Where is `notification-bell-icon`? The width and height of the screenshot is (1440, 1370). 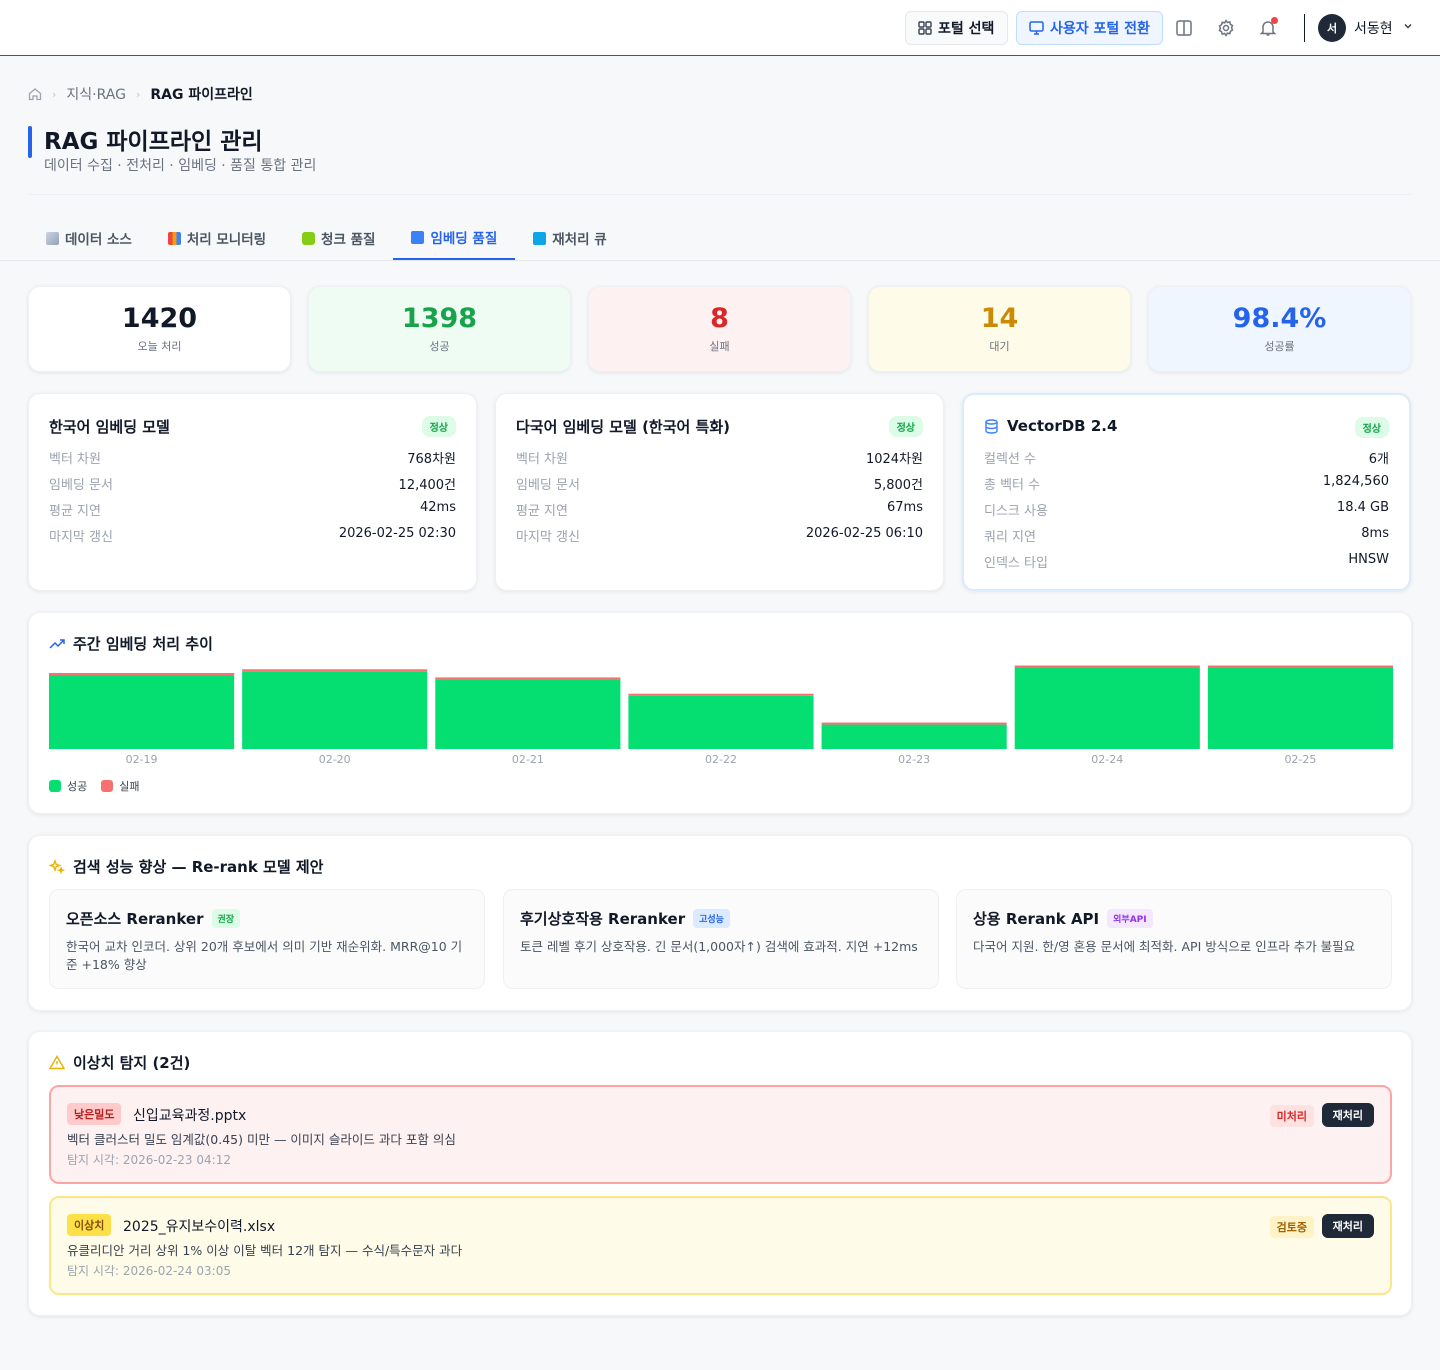
notification-bell-icon is located at coordinates (1268, 28).